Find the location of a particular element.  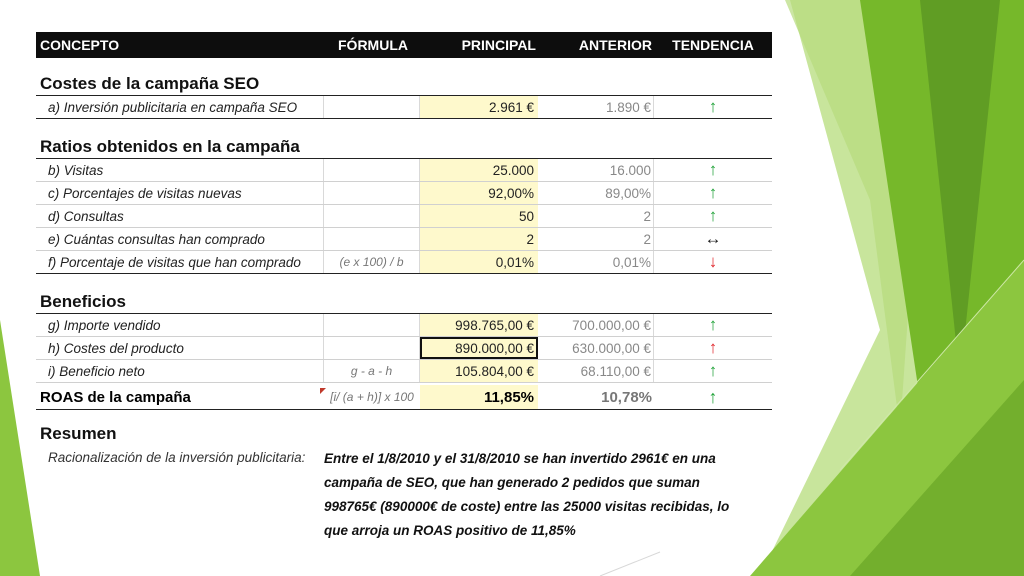

table-row: b) Visitas 25.000 16.000 ↑ is located at coordinates (404, 170).